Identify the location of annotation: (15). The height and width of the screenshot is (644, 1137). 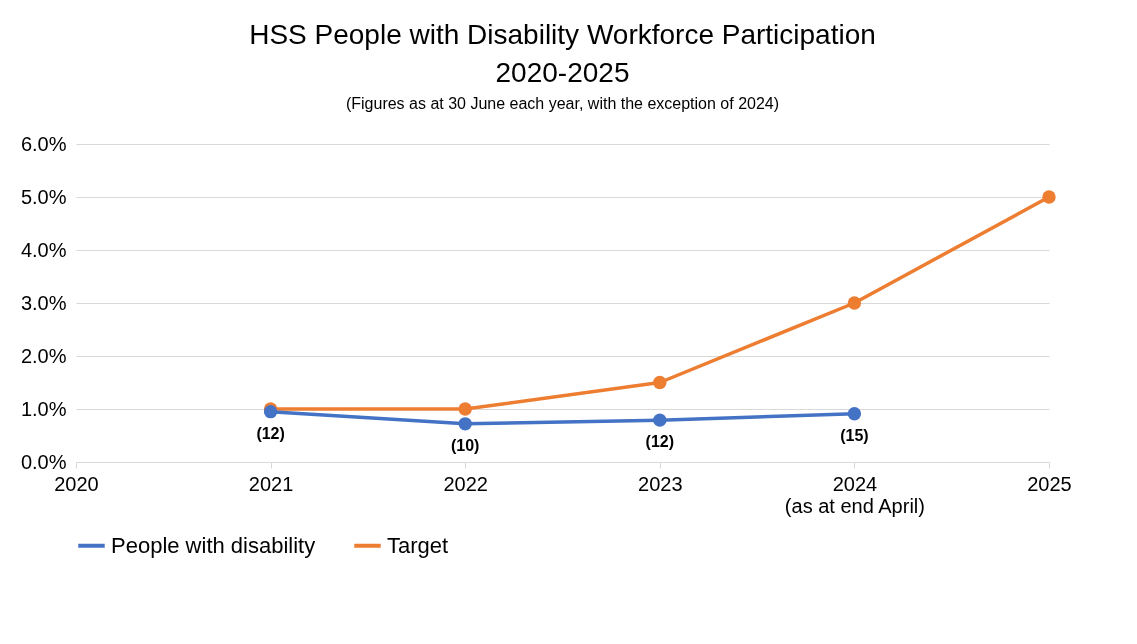
(854, 435).